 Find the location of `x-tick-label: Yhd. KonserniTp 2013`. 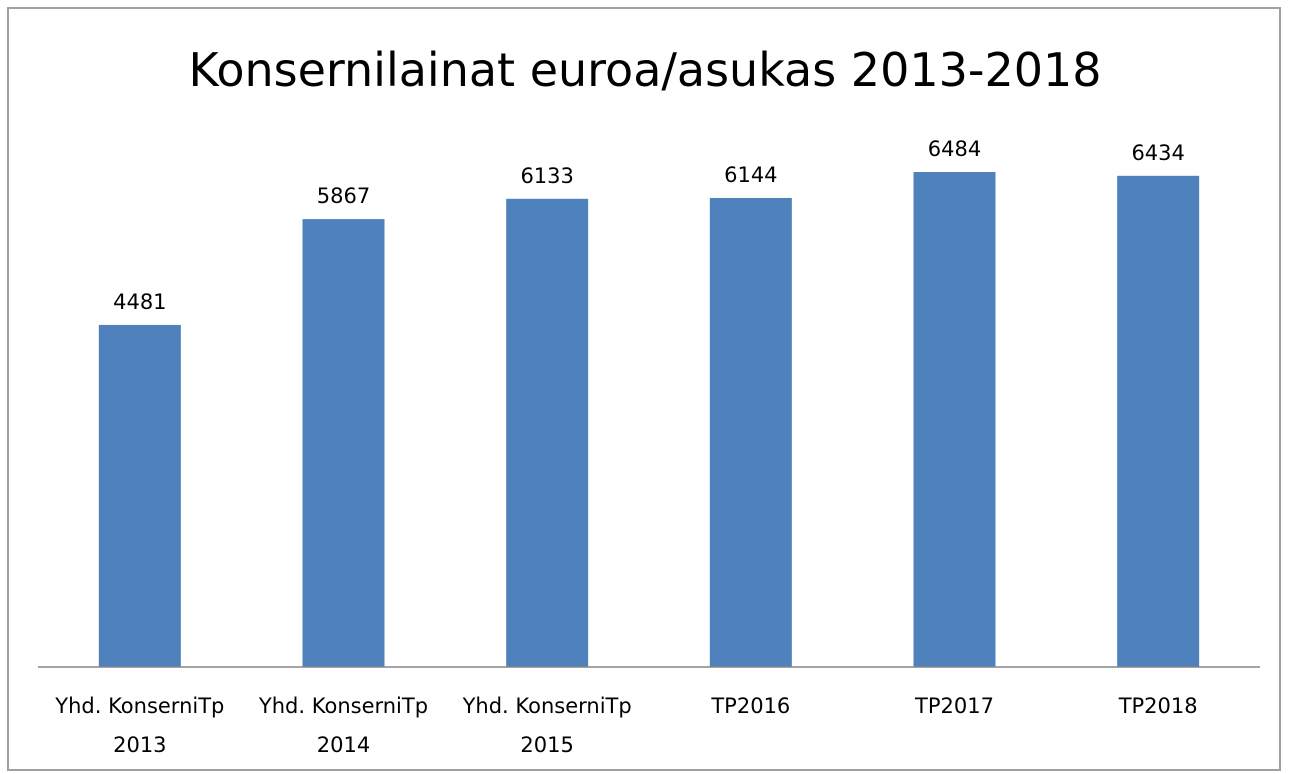

x-tick-label: Yhd. KonserniTp 2013 is located at coordinates (140, 725).